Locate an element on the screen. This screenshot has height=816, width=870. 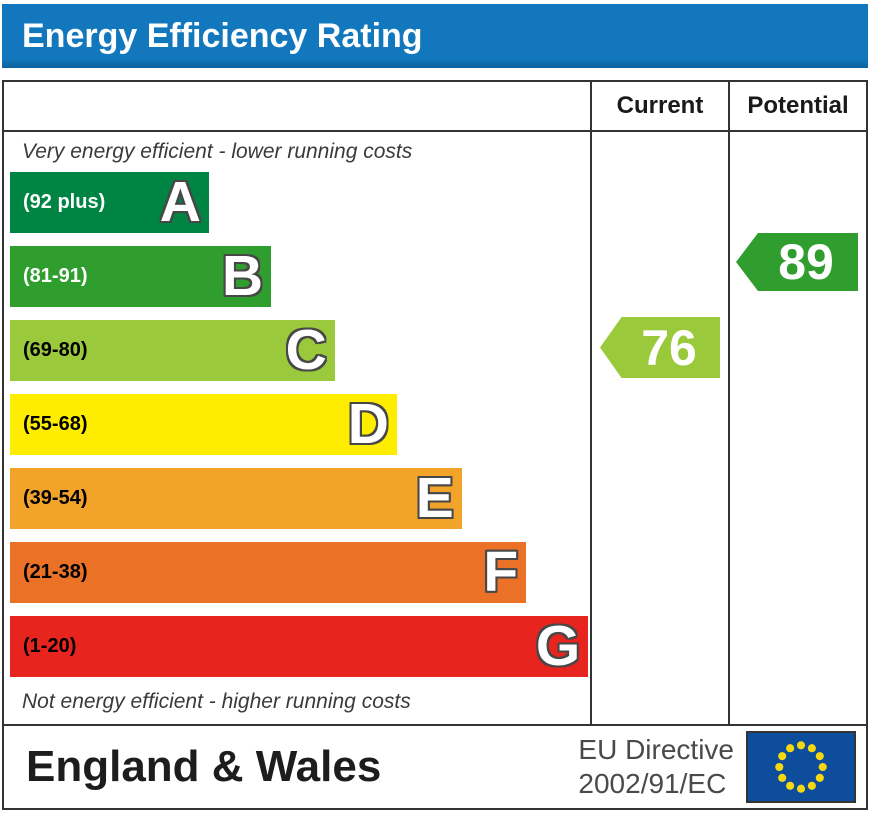
band-letter: B is located at coordinates (242, 276).